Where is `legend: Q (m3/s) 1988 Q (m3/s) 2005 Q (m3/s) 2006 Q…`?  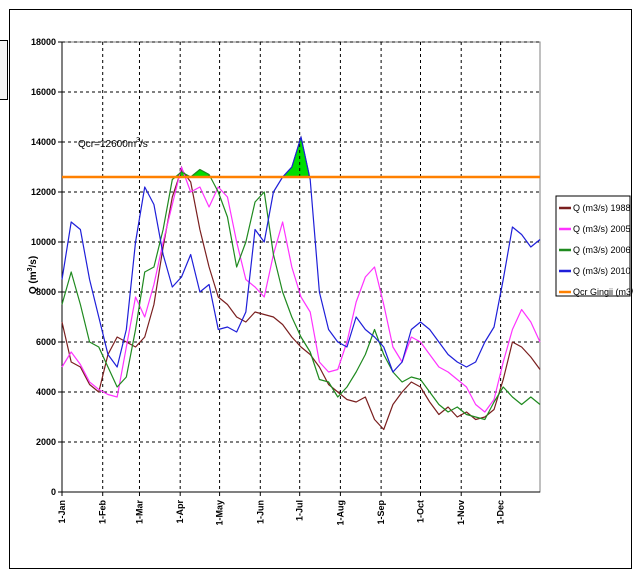 legend: Q (m3/s) 1988 Q (m3/s) 2005 Q (m3/s) 2006 Q… is located at coordinates (594, 246).